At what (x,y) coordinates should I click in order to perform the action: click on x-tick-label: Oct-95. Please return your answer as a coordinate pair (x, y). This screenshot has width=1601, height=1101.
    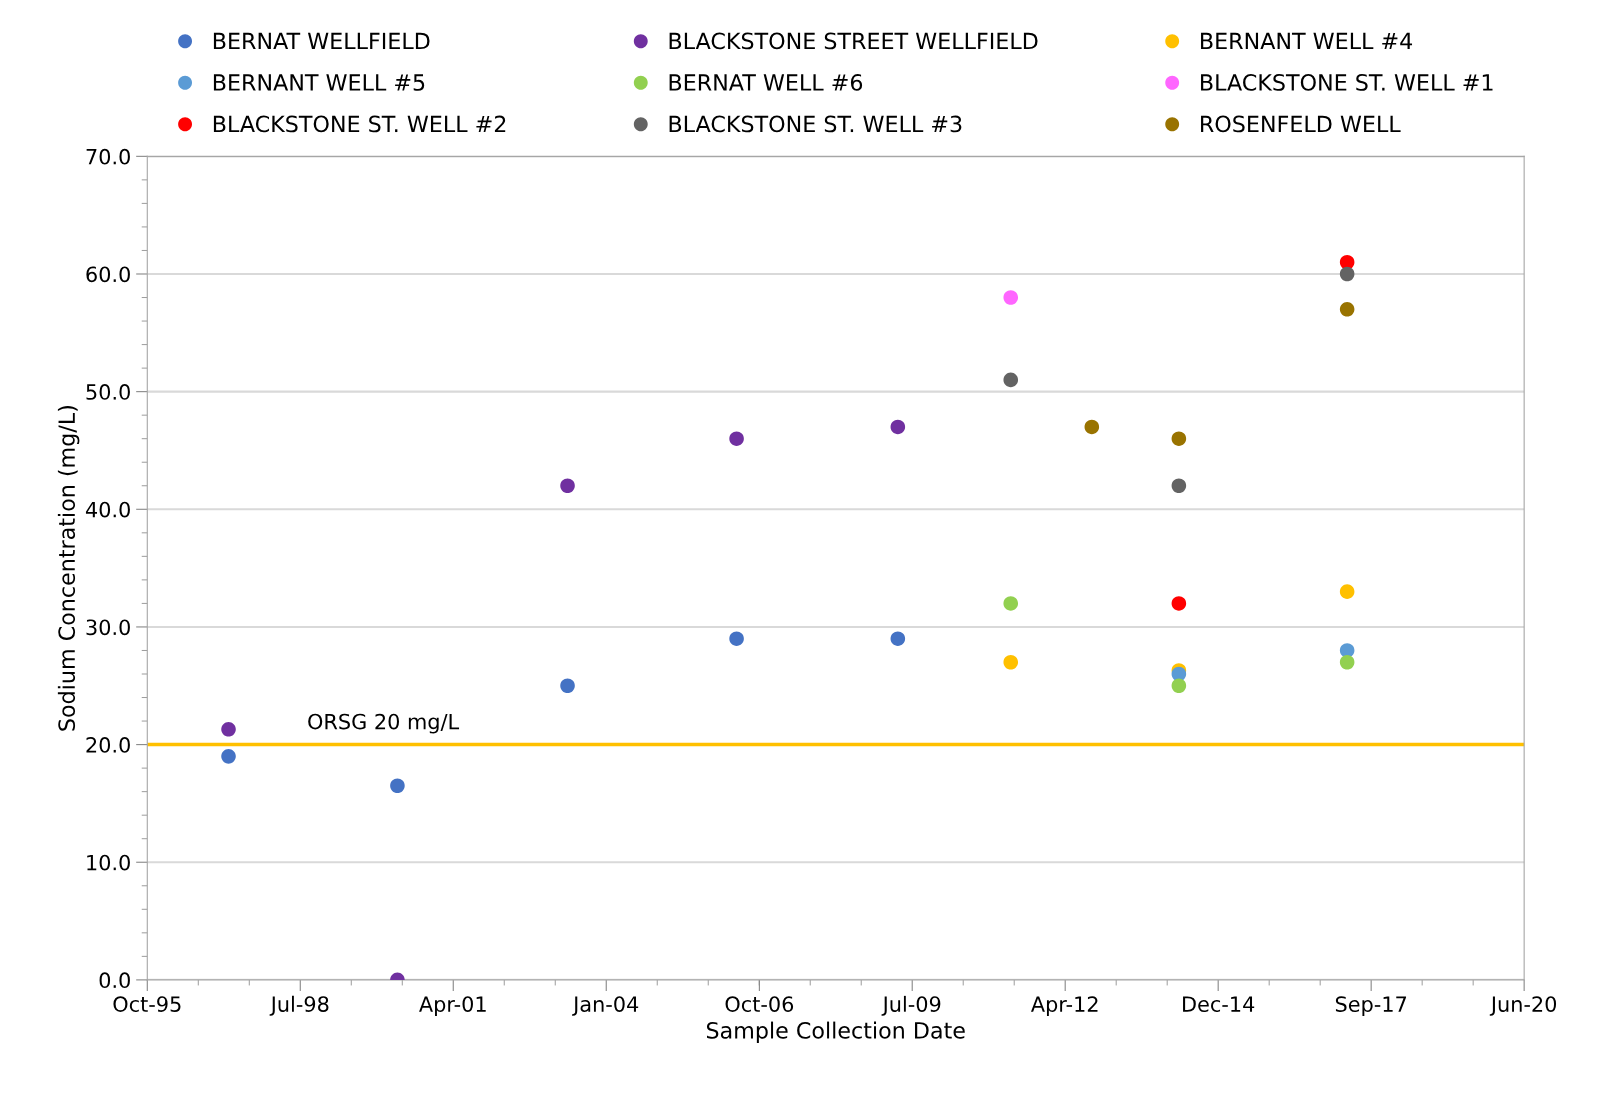
    Looking at the image, I should click on (147, 1004).